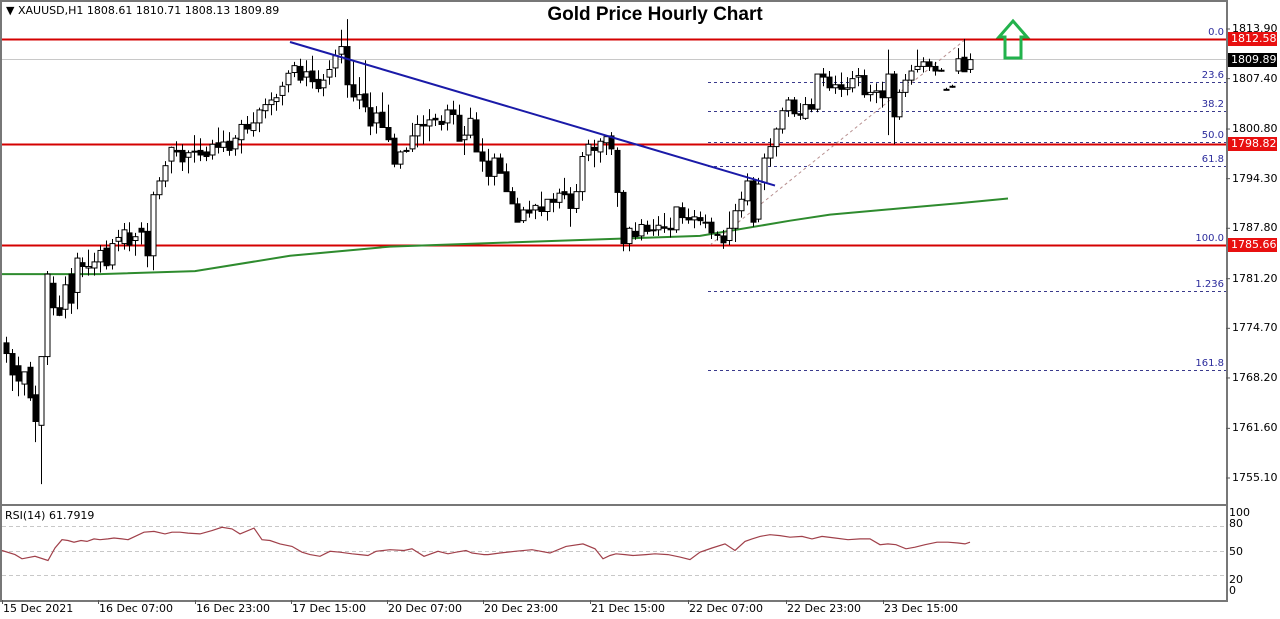 This screenshot has height=619, width=1280. Describe the element at coordinates (1216, 32) in the screenshot. I see `fib-label: 0.0` at that location.